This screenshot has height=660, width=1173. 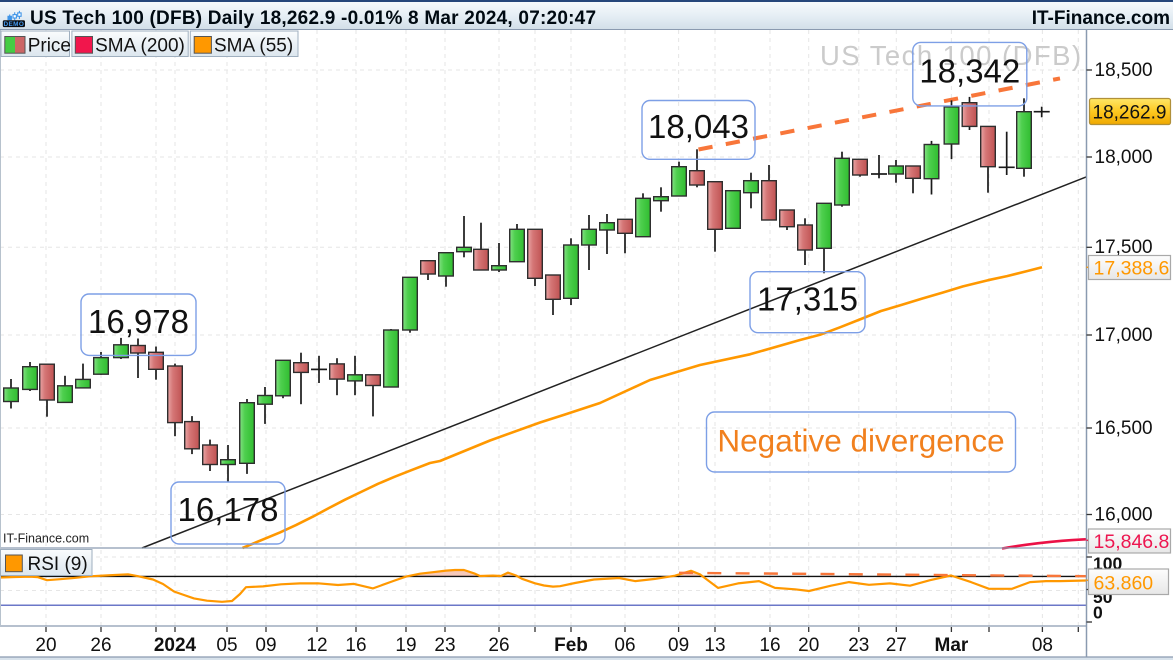 What do you see at coordinates (1130, 112) in the screenshot?
I see `svg-text: 18,262.9` at bounding box center [1130, 112].